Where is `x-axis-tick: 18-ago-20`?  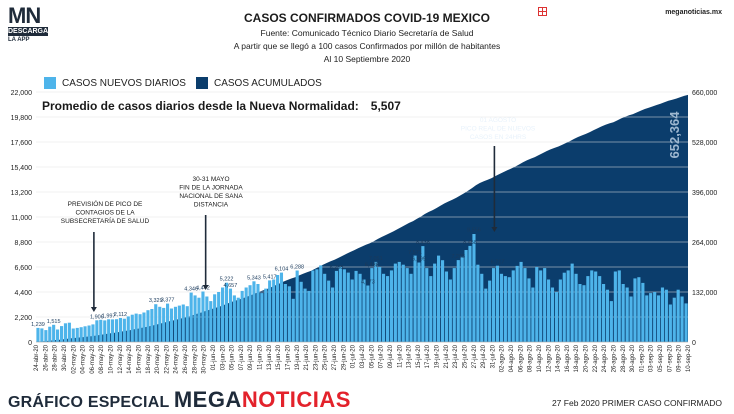 x-axis-tick: 18-ago-20 is located at coordinates (577, 358).